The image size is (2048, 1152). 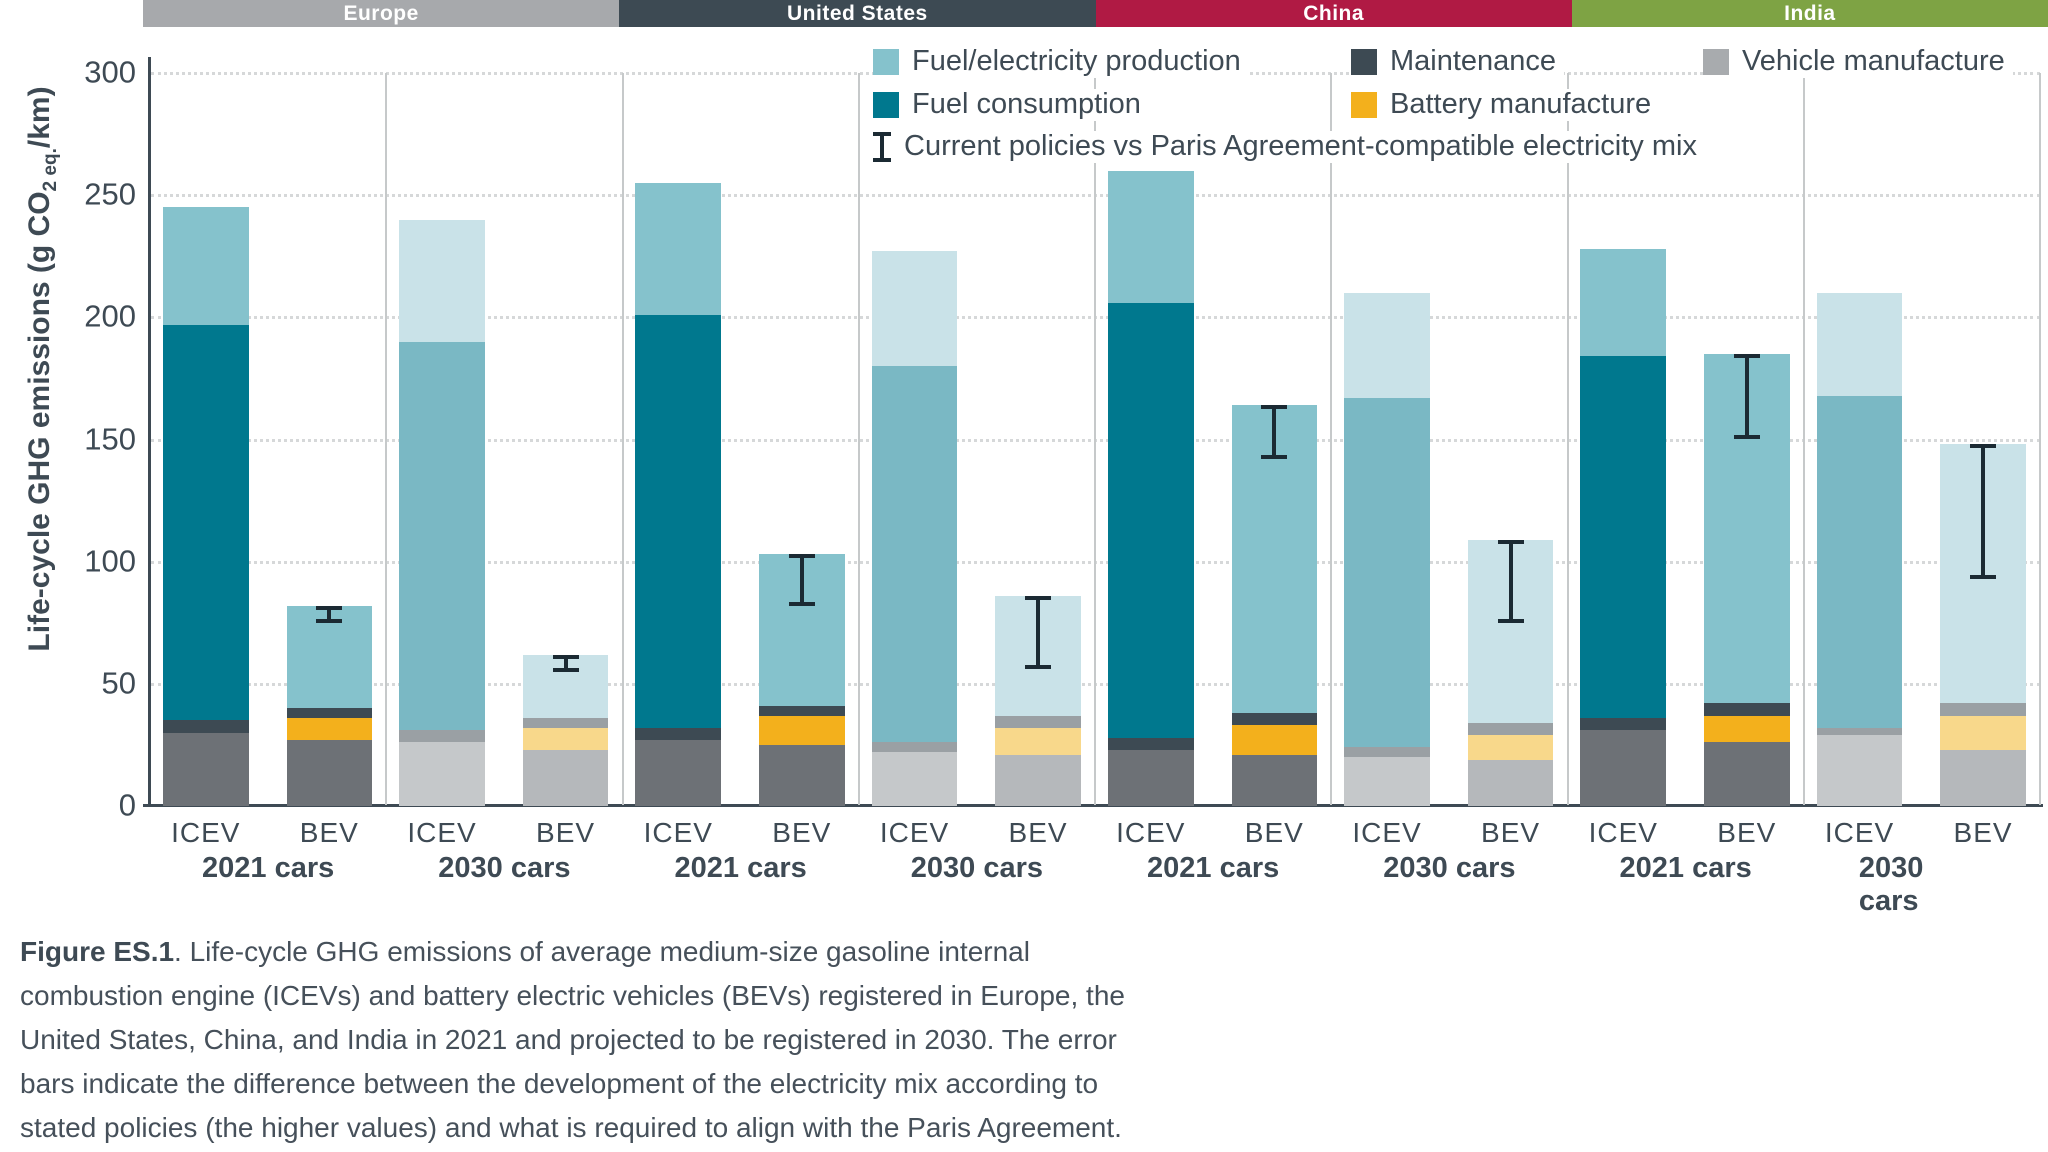 What do you see at coordinates (1809, 13) in the screenshot?
I see `region-header-india: India` at bounding box center [1809, 13].